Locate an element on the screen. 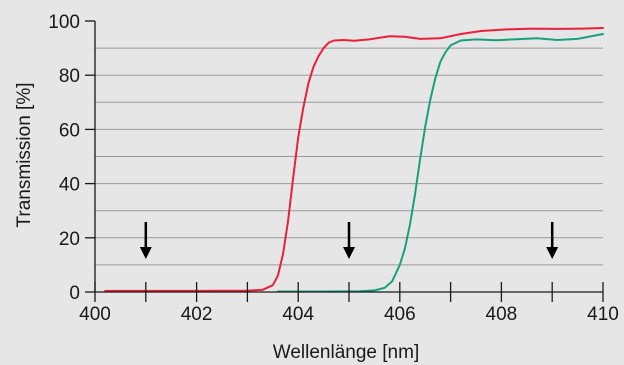  y-tick-label: 40 is located at coordinates (69, 185).